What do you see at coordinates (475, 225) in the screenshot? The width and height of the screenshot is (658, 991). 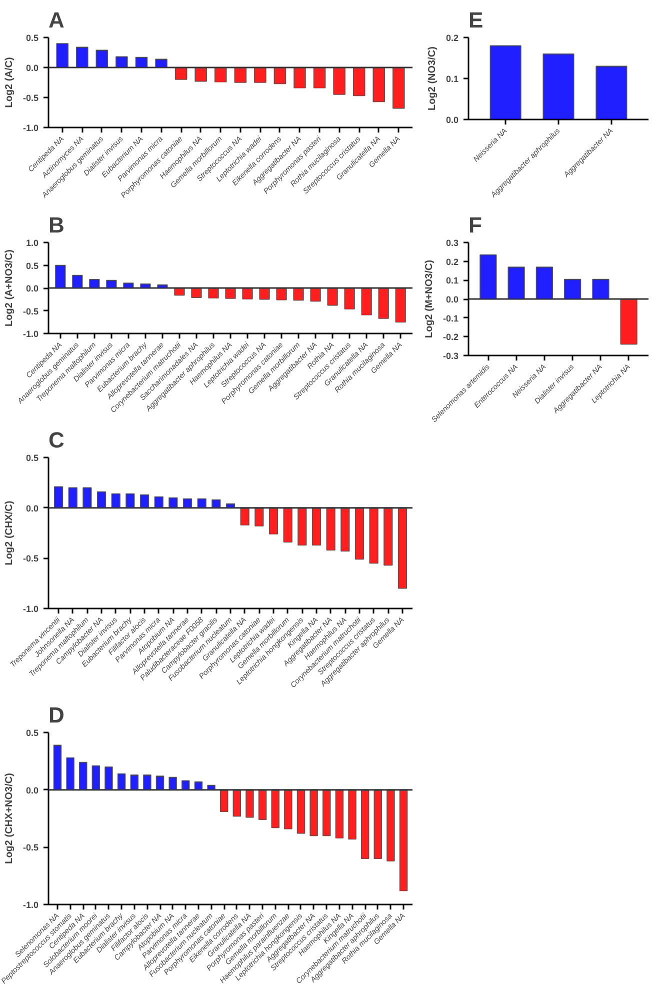 I see `chart-title: F` at bounding box center [475, 225].